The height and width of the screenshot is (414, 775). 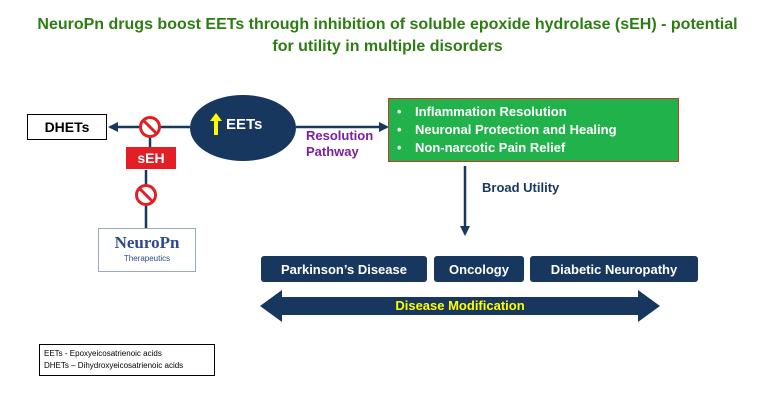 I want to click on eets-ellipse, so click(x=243, y=128).